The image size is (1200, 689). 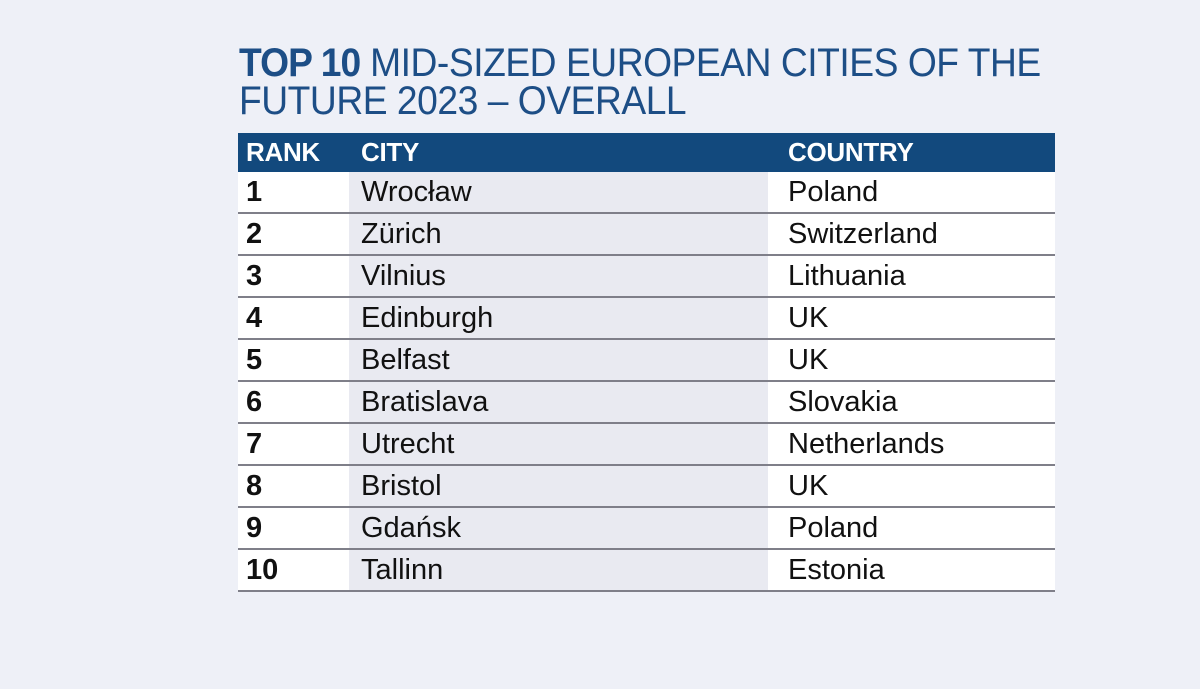 What do you see at coordinates (293, 570) in the screenshot?
I see `rank-cell: 10` at bounding box center [293, 570].